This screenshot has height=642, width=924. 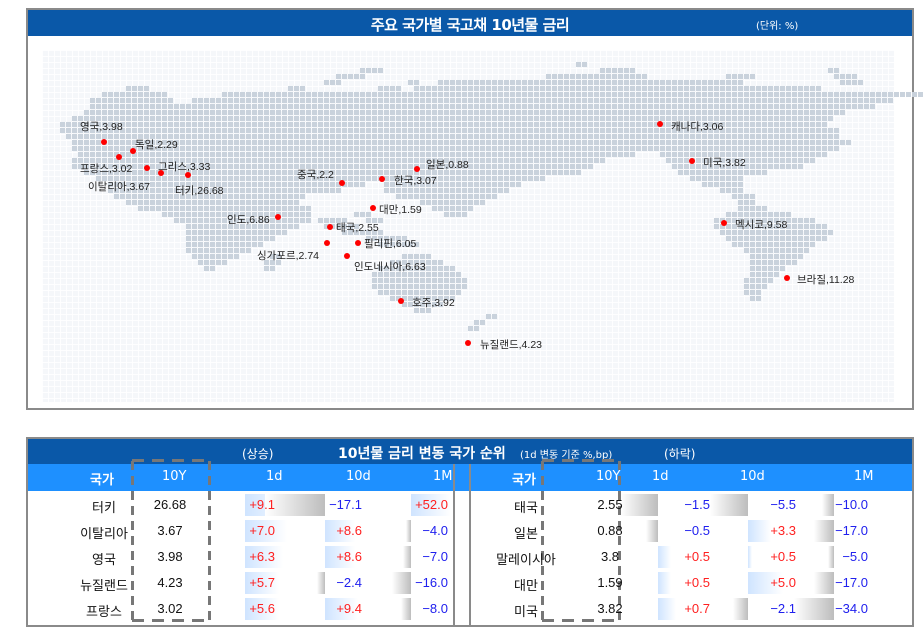 I want to click on positive-bar, so click(x=262, y=609).